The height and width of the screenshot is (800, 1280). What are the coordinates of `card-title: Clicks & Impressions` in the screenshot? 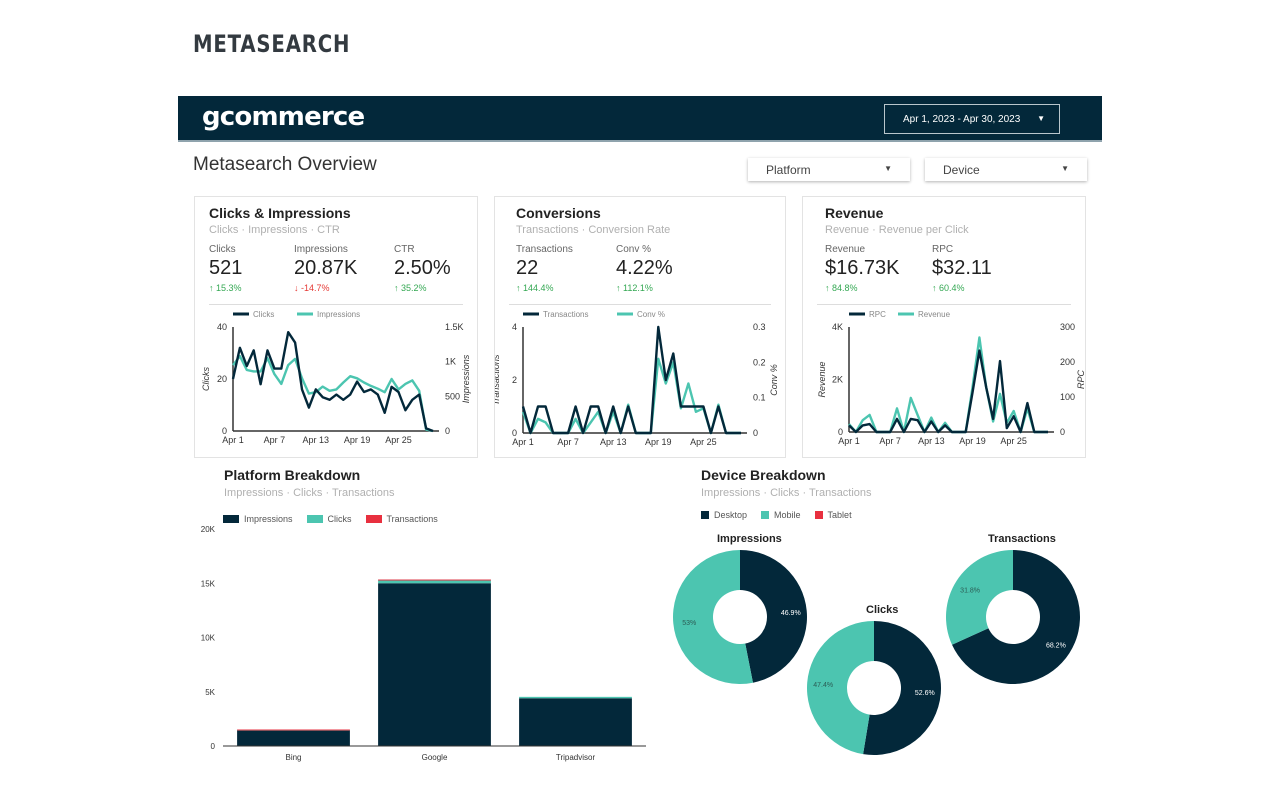 It's located at (280, 213).